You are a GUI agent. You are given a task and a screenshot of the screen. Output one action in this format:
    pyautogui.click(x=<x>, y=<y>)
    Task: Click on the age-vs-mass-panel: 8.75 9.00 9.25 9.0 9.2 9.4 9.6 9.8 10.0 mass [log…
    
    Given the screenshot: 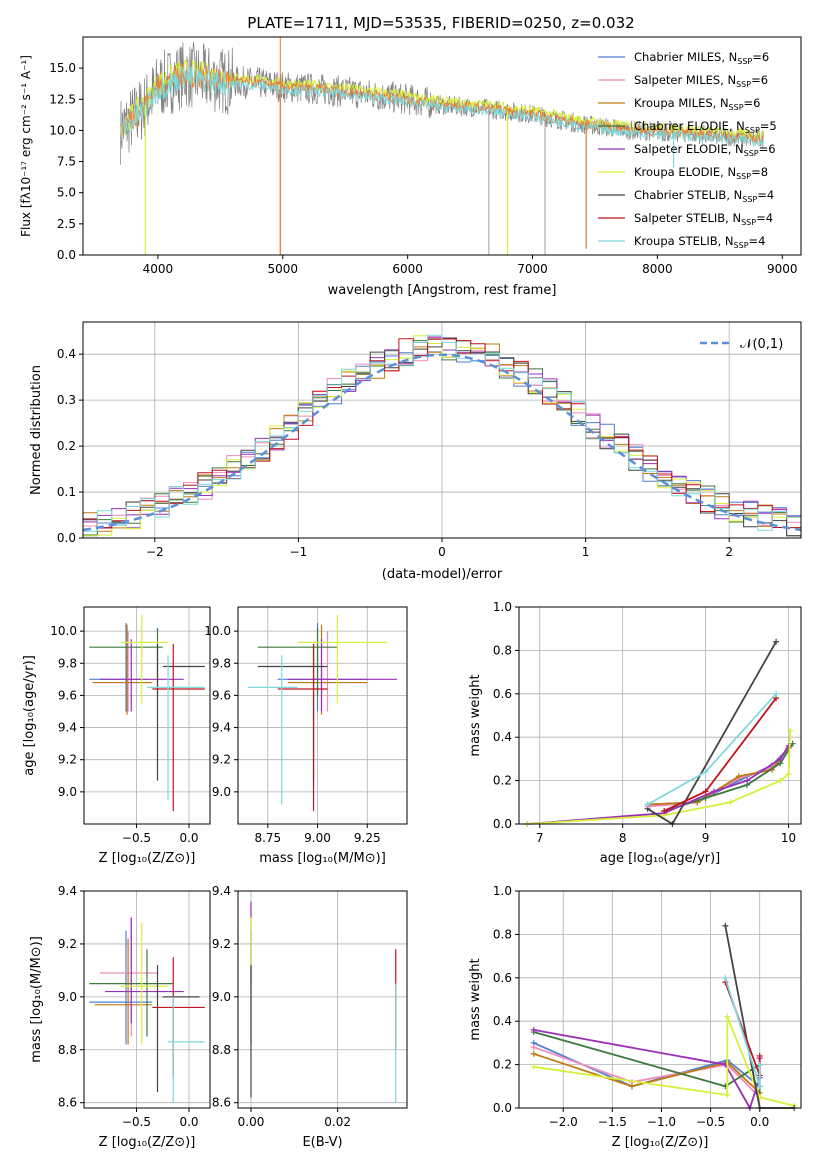 What is the action you would take?
    pyautogui.click(x=306, y=736)
    